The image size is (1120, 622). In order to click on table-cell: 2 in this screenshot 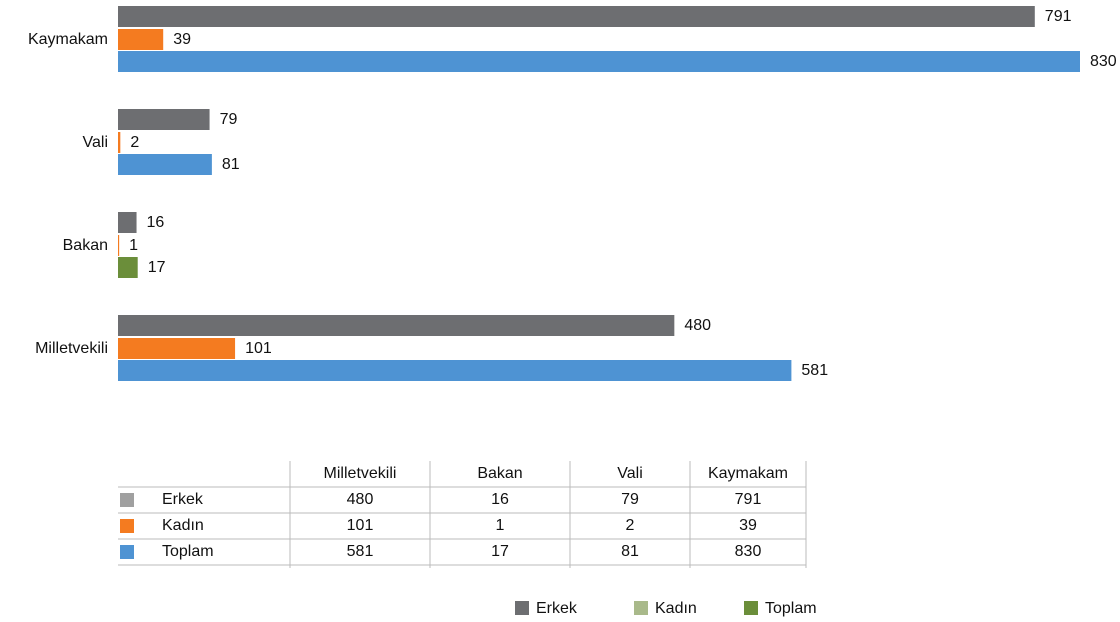, I will do `click(630, 525)`.